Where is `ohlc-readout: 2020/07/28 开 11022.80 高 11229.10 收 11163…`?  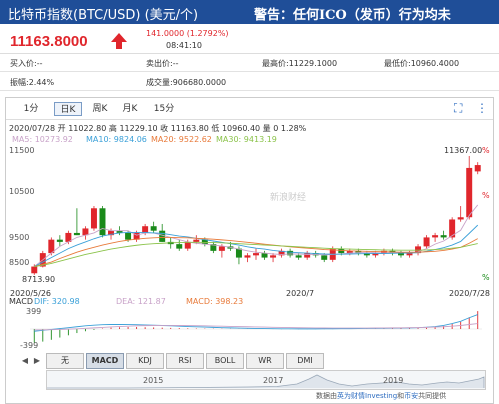 ohlc-readout: 2020/07/28 开 11022.80 高 11229.10 收 11163… is located at coordinates (158, 128).